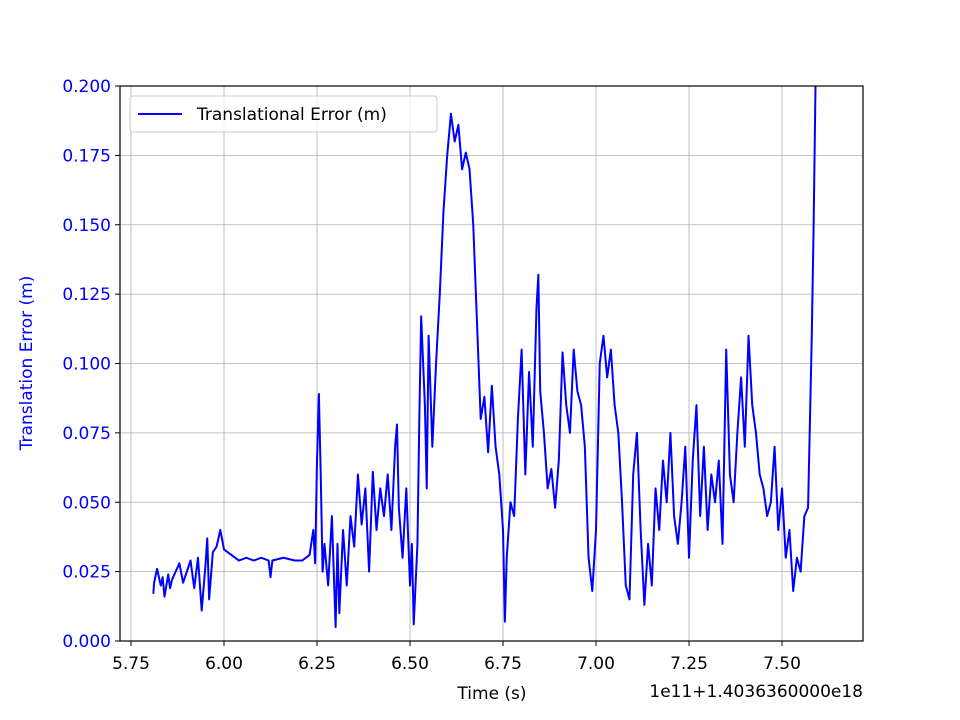 This screenshot has height=720, width=960. What do you see at coordinates (86, 503) in the screenshot?
I see `y-tick-label: 0.050` at bounding box center [86, 503].